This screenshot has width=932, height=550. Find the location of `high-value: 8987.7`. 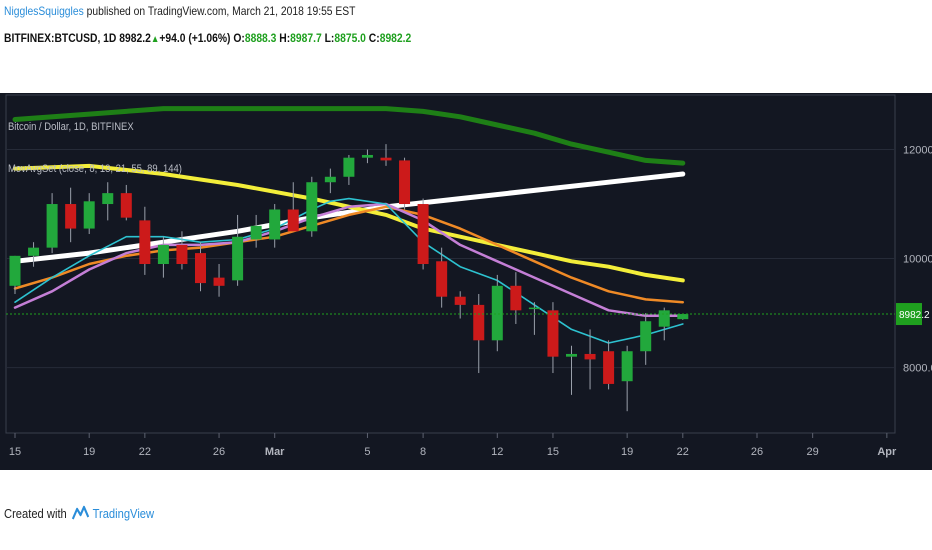

high-value: 8987.7 is located at coordinates (306, 38).